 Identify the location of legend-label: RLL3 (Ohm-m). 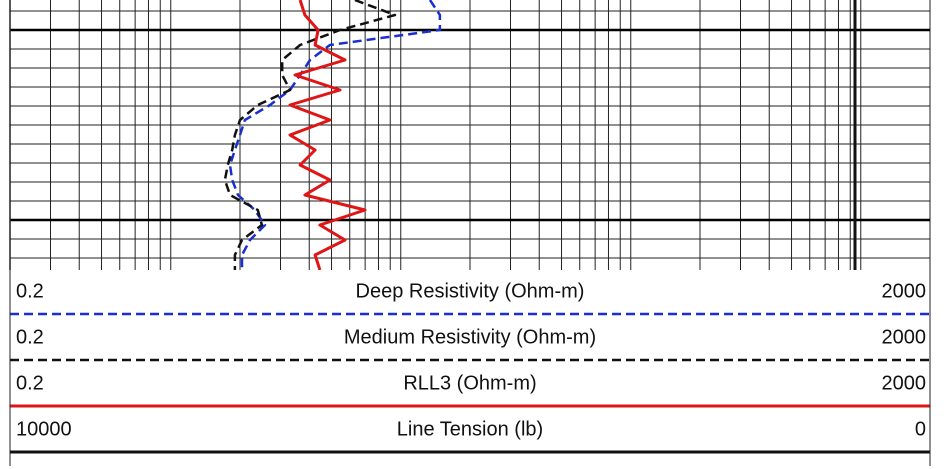
(469, 383).